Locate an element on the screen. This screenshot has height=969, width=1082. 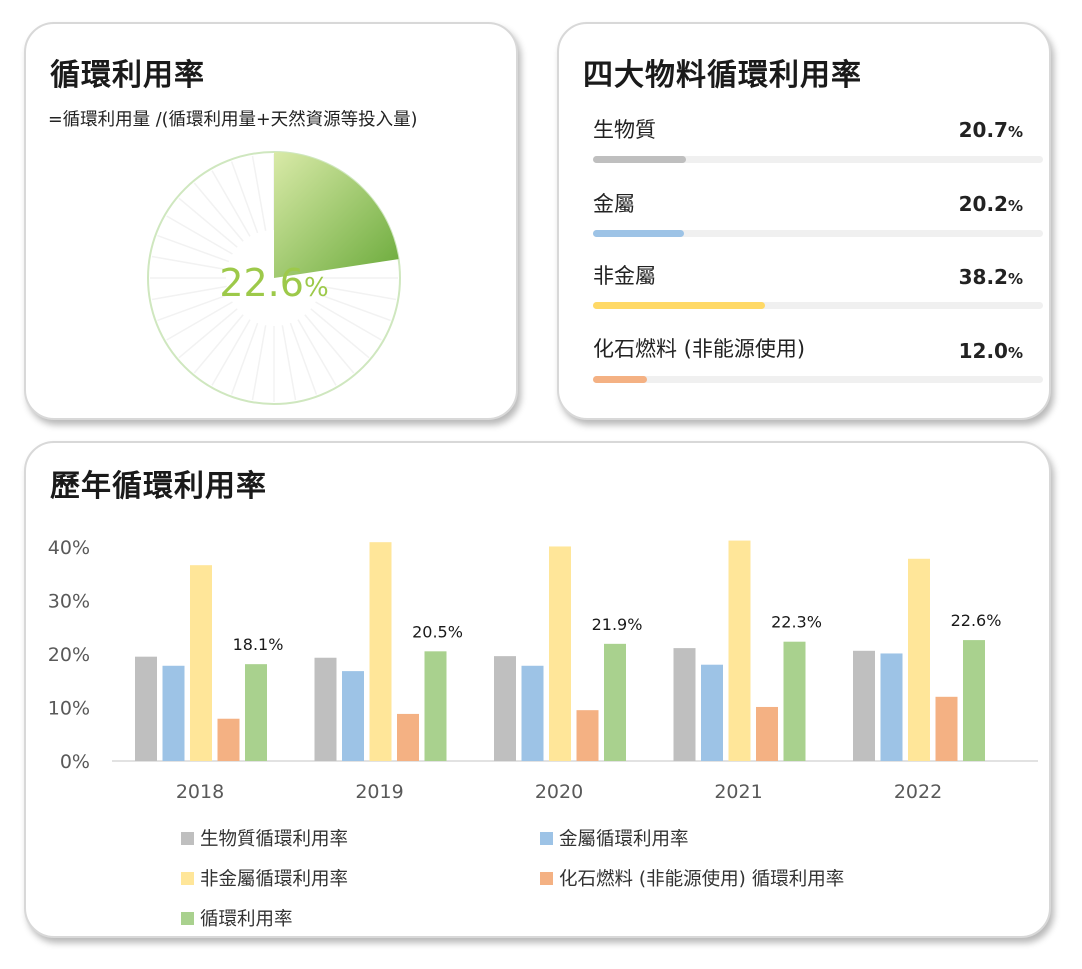
legend-swatch-circular is located at coordinates (187, 918).